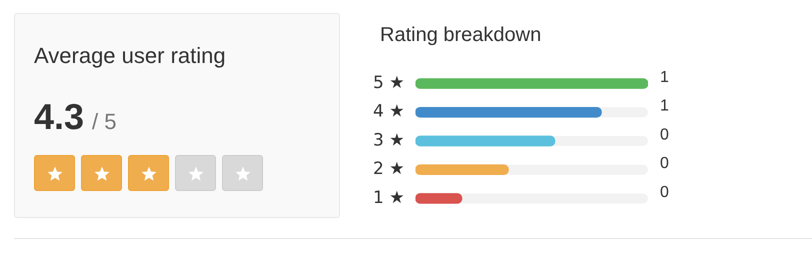  What do you see at coordinates (59, 116) in the screenshot?
I see `text: 4.3` at bounding box center [59, 116].